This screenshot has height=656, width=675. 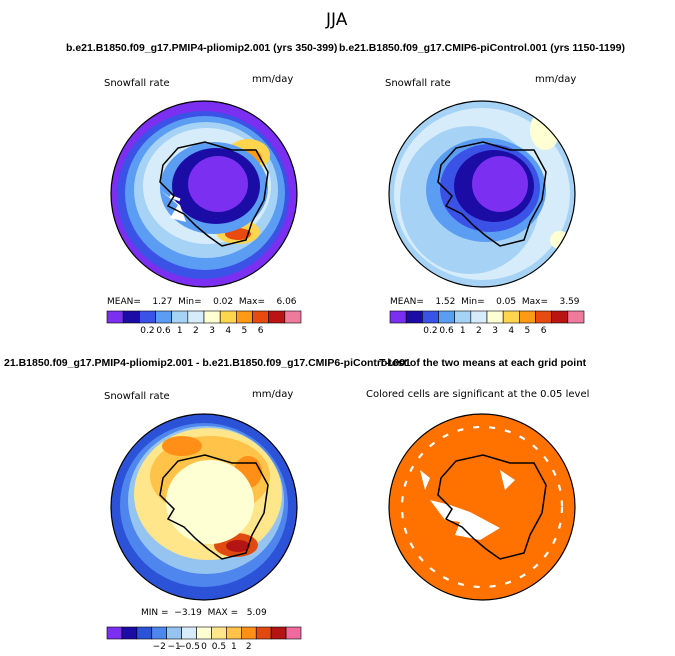 What do you see at coordinates (204, 507) in the screenshot?
I see `difference-map` at bounding box center [204, 507].